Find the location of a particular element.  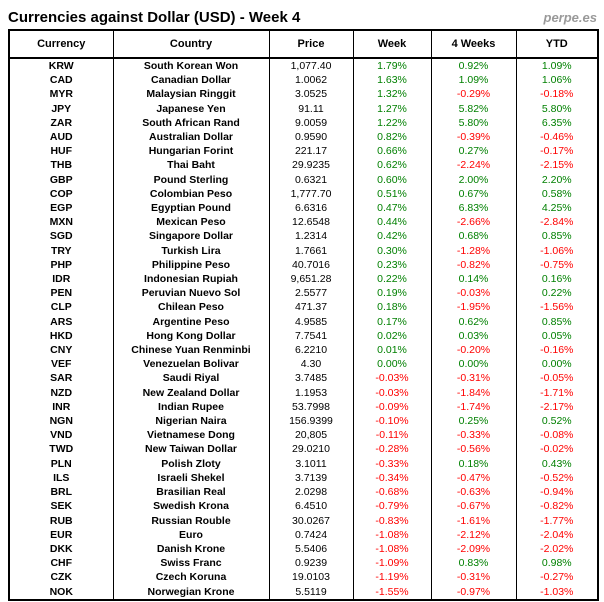

week-change-cell: 0.47% is located at coordinates (391, 208).